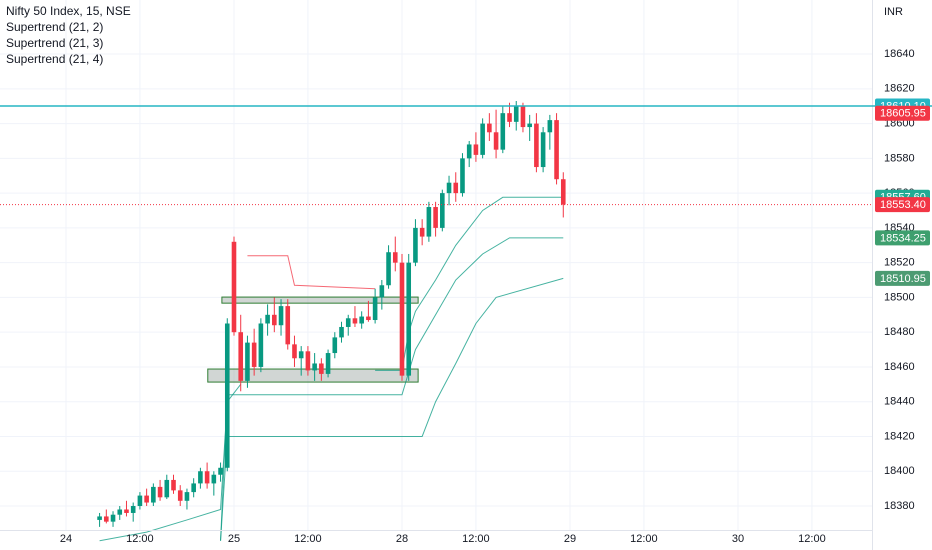  I want to click on legend-entry: Supertrend (21, 4), so click(54, 59).